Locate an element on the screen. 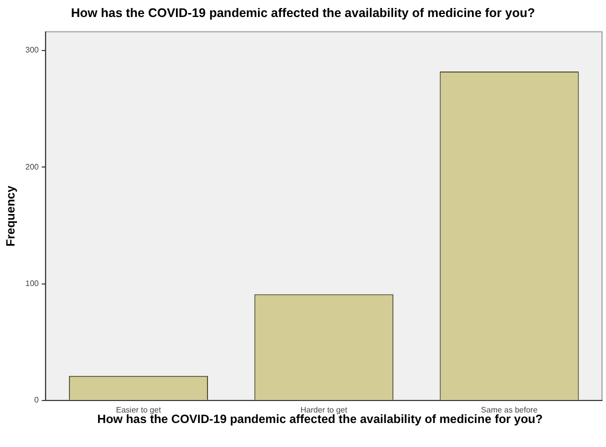 The height and width of the screenshot is (447, 606). x-tick-label: Easier to get is located at coordinates (139, 409).